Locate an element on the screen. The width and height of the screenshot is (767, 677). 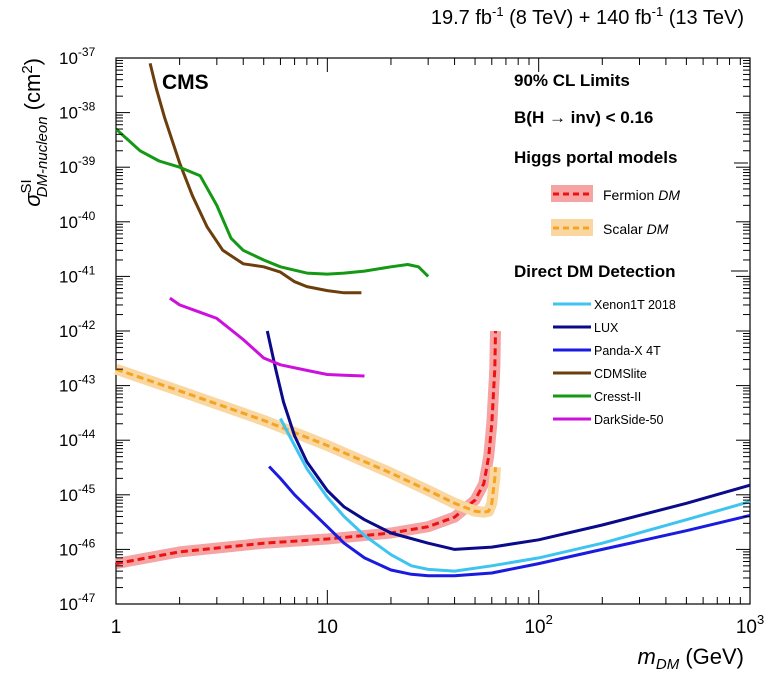
series-line-xenon1t-2018 is located at coordinates (515, 495).